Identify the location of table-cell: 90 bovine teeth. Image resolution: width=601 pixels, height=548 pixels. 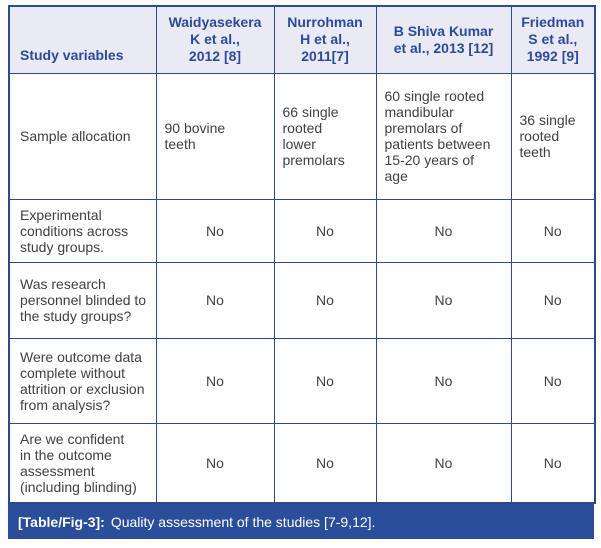
(215, 136).